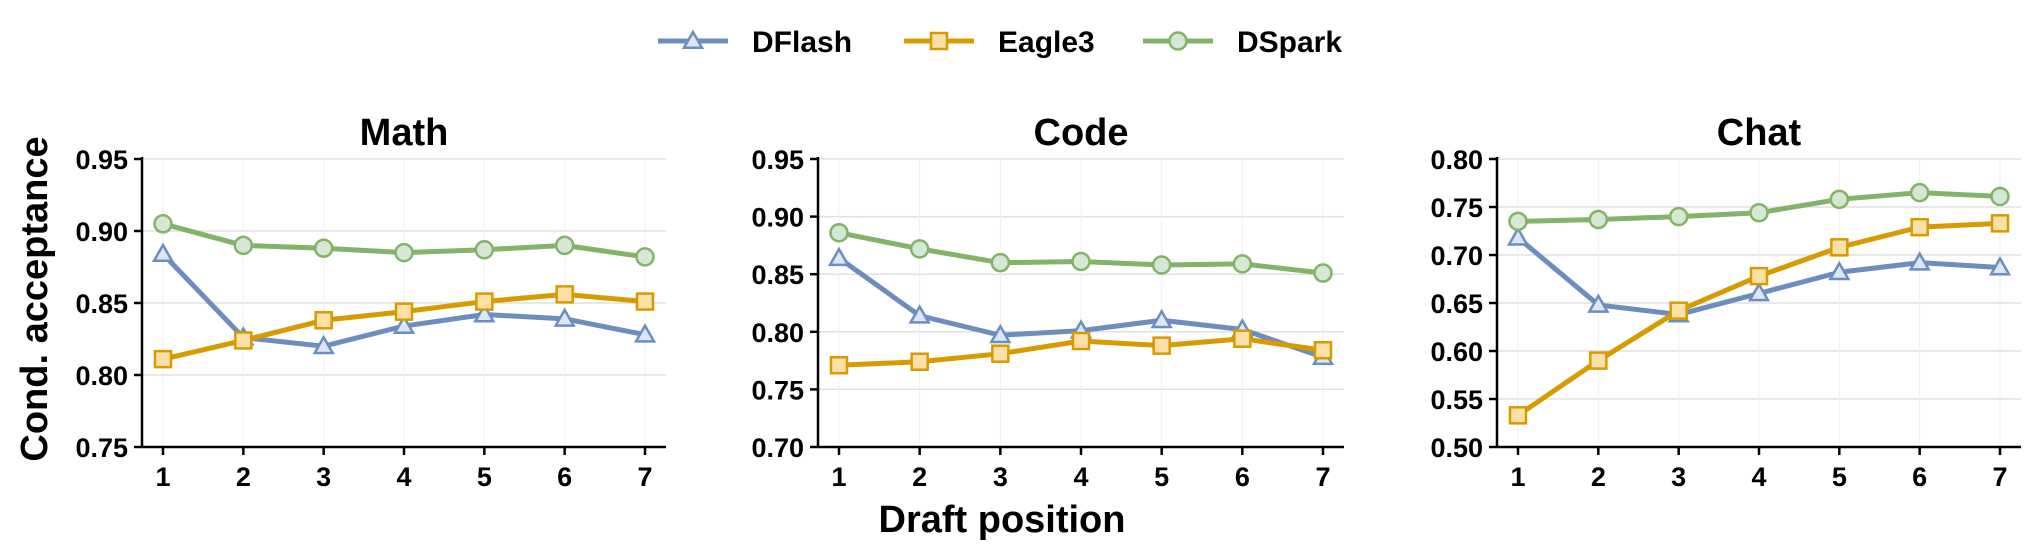 The width and height of the screenshot is (2039, 557). I want to click on y-tick-label: 0.50, so click(1456, 448).